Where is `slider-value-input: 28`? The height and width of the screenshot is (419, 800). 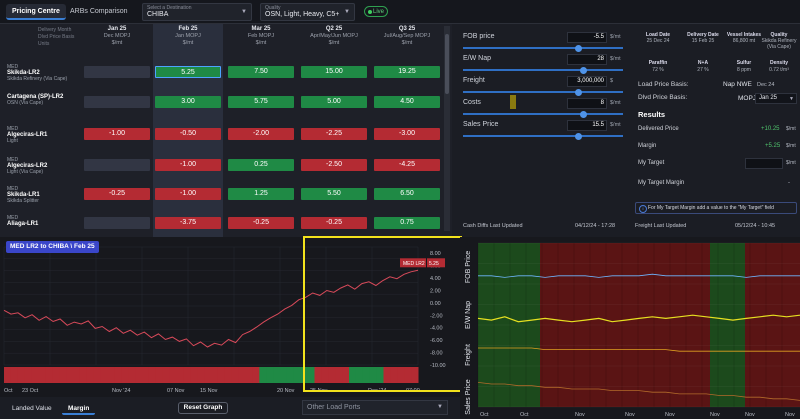
slider-value-input: 28 is located at coordinates (587, 59).